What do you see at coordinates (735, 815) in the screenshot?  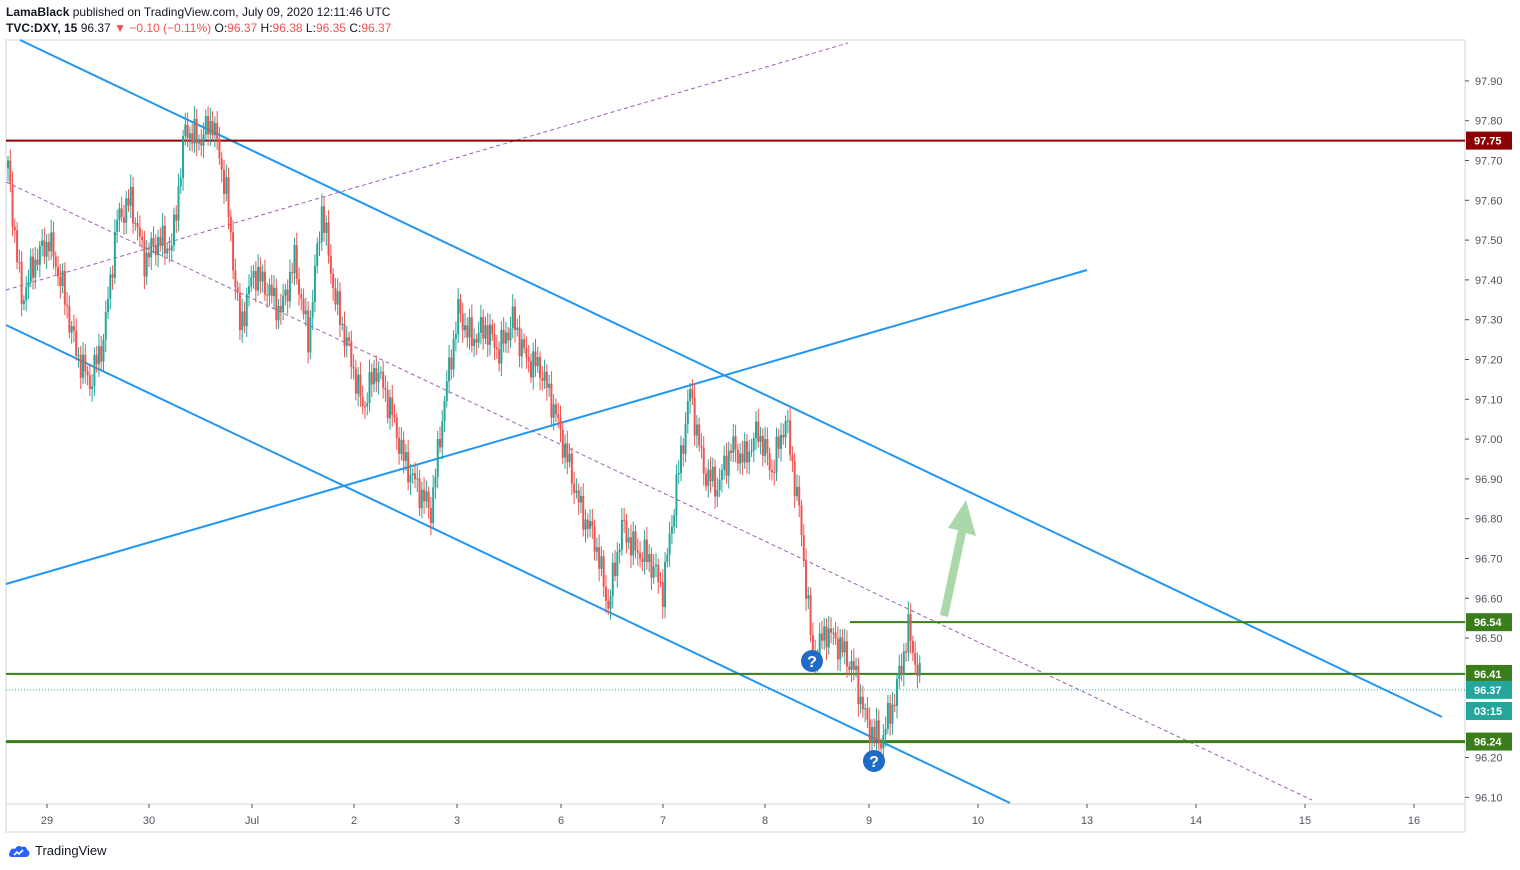 I see `time-axis: 29 30 Jul 2 3 6 7 8 9 10 13 14 15 16` at bounding box center [735, 815].